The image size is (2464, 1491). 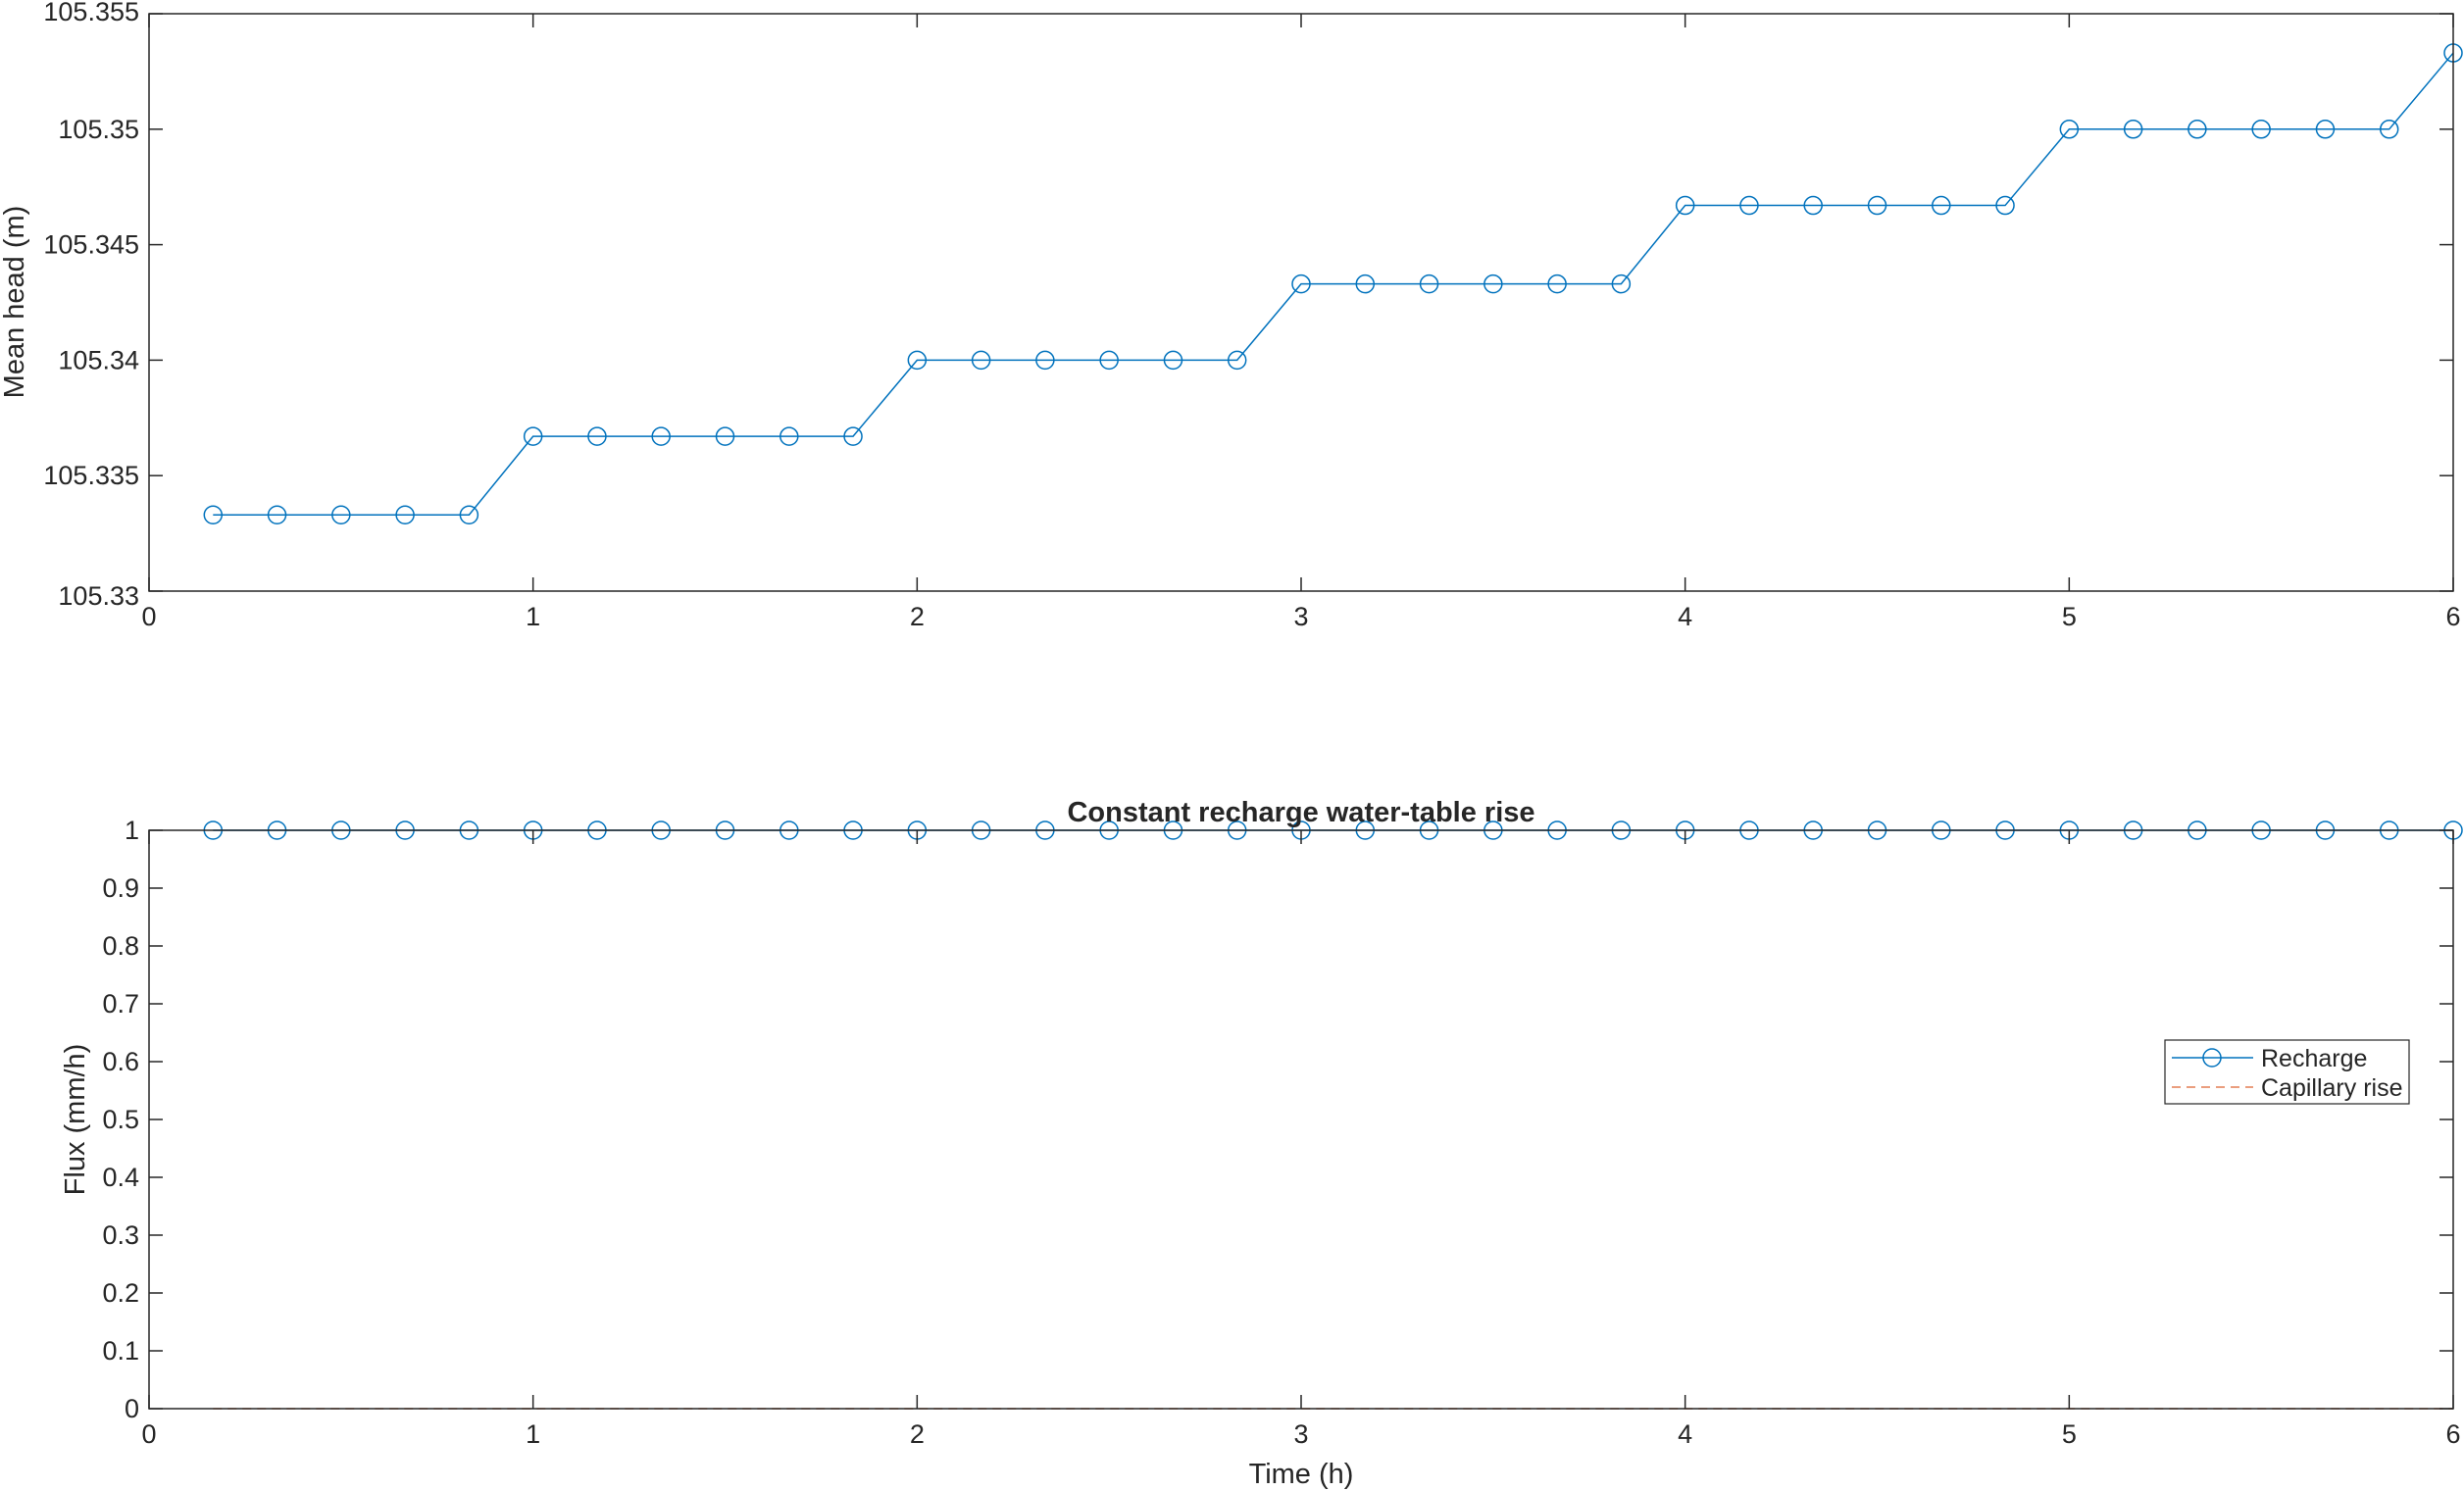 What do you see at coordinates (120, 946) in the screenshot?
I see `y-tick-label: 0.8` at bounding box center [120, 946].